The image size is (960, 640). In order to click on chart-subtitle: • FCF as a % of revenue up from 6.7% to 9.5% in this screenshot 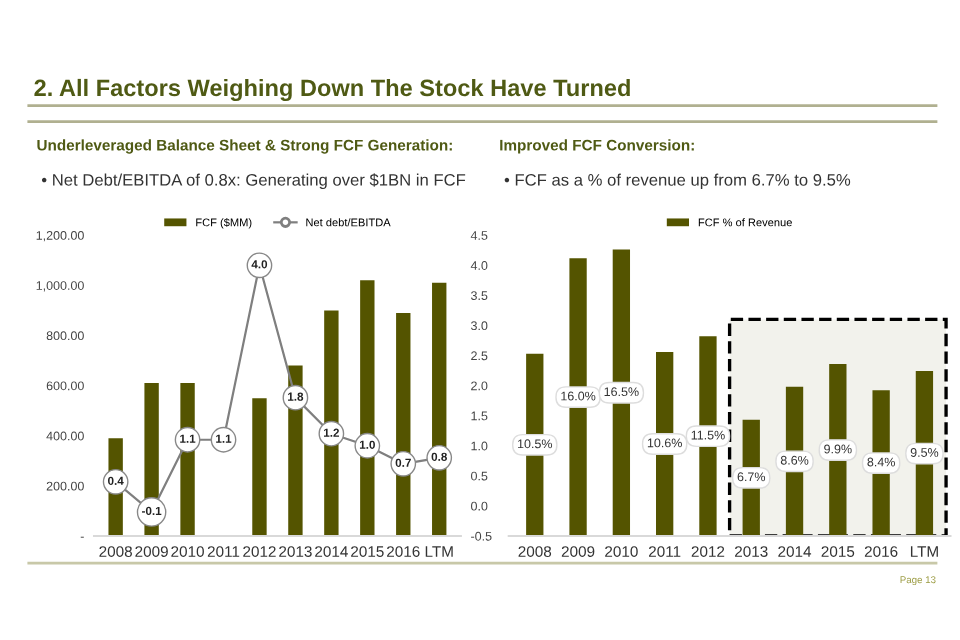, I will do `click(677, 181)`.